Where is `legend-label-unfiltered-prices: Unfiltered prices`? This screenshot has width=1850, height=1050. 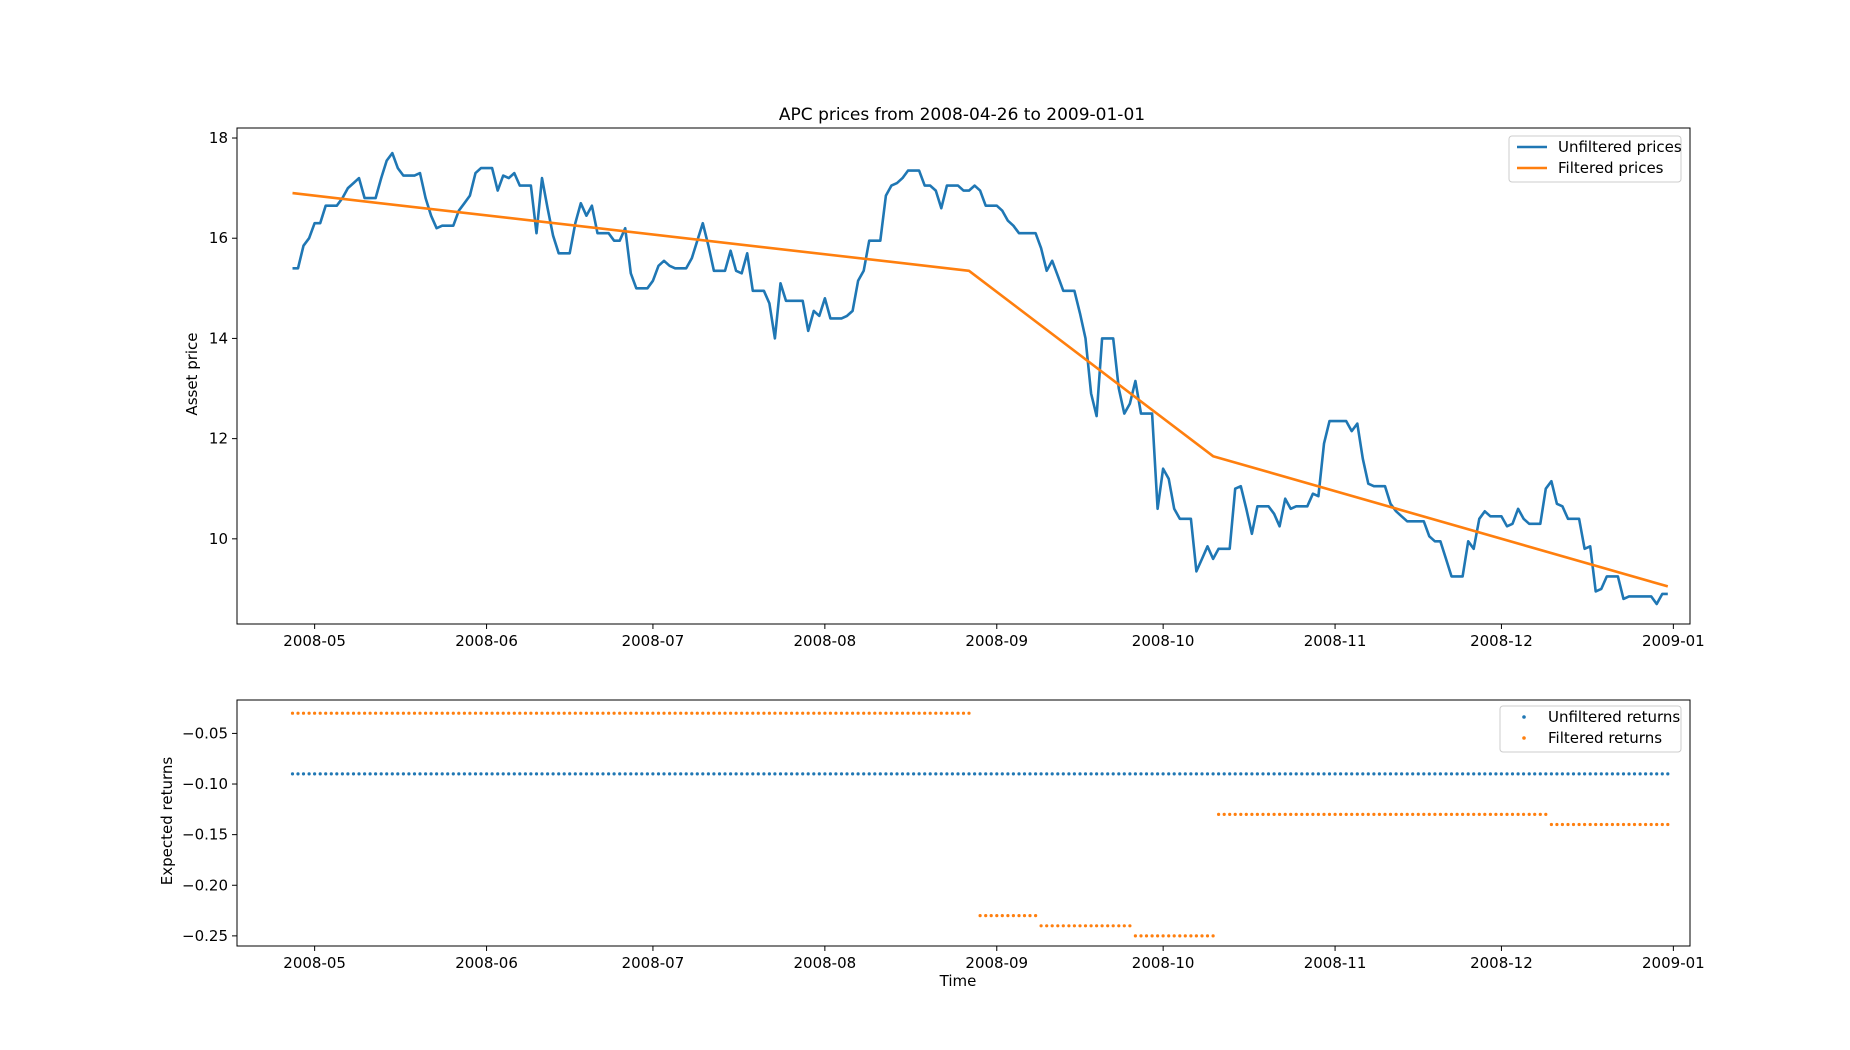 legend-label-unfiltered-prices: Unfiltered prices is located at coordinates (1620, 147).